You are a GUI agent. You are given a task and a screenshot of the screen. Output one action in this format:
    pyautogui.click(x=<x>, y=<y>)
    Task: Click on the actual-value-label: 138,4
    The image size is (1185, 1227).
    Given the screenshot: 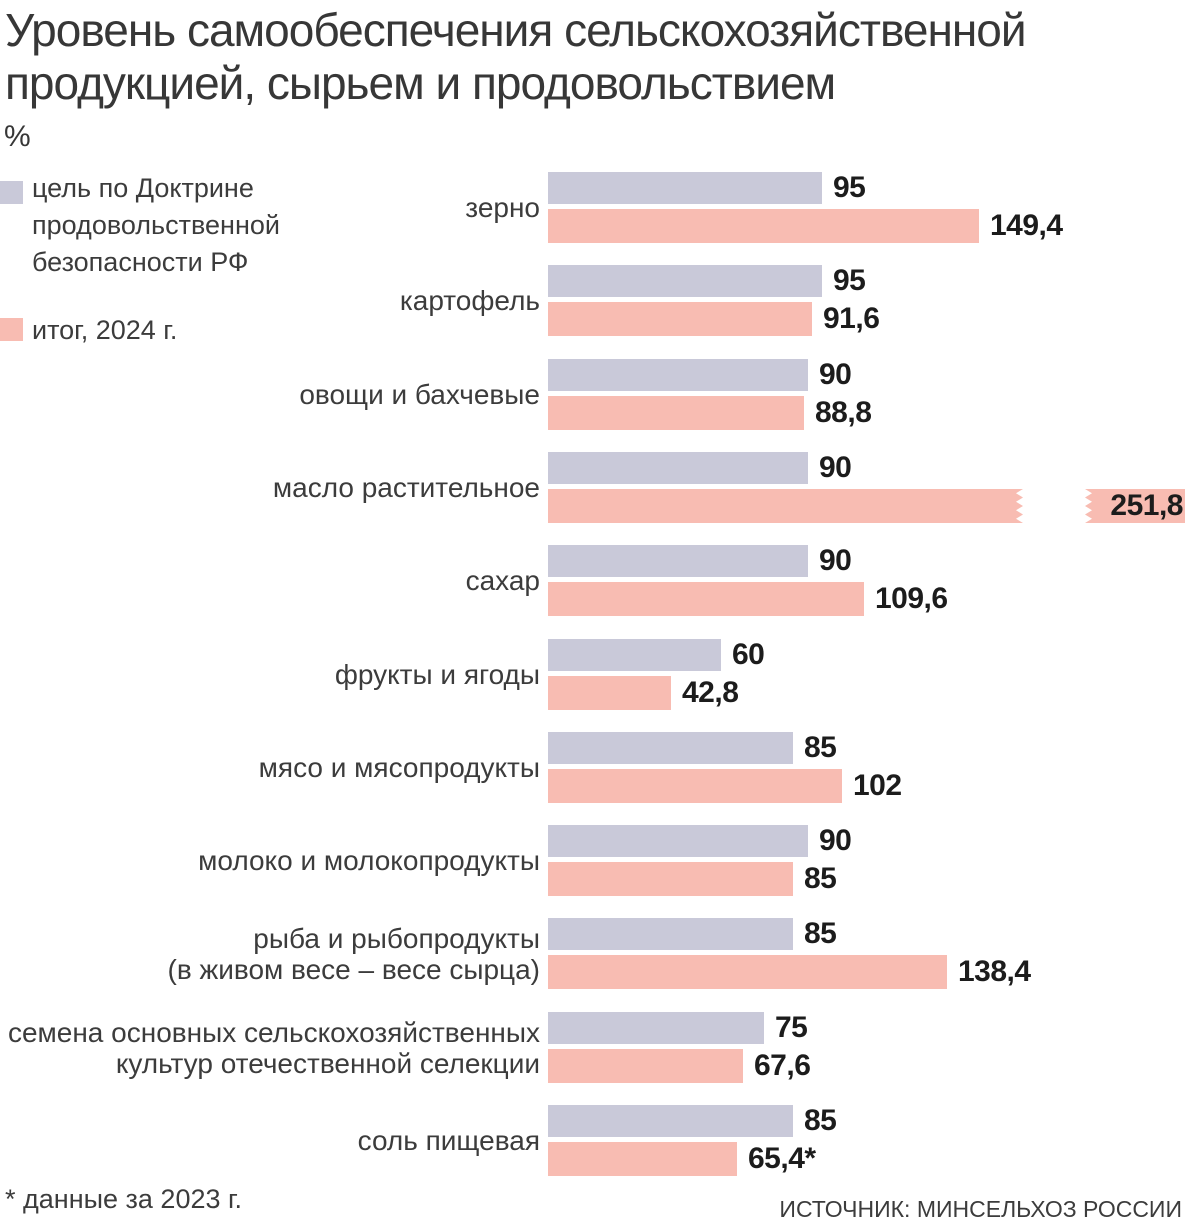 What is the action you would take?
    pyautogui.click(x=994, y=971)
    